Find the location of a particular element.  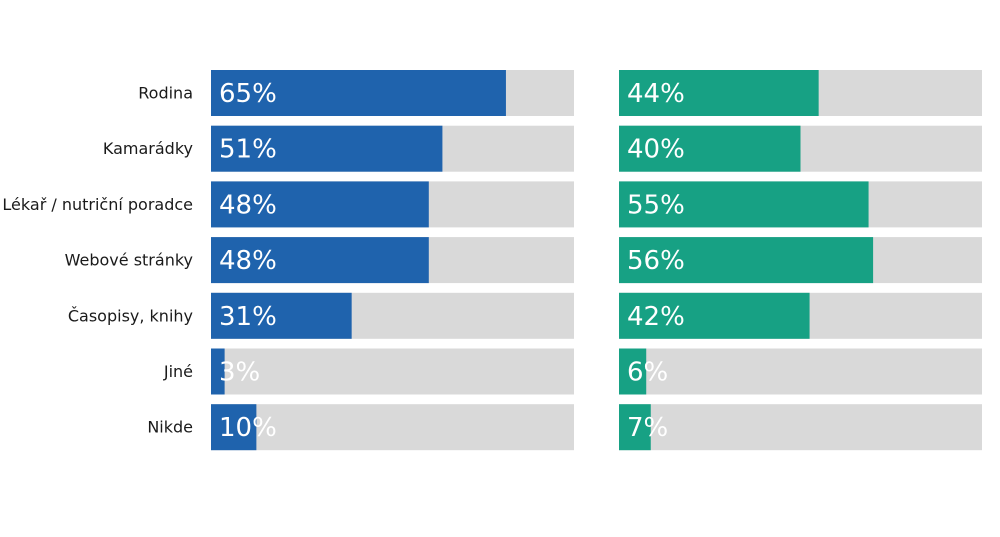

category-label: Nikde is located at coordinates (170, 427).